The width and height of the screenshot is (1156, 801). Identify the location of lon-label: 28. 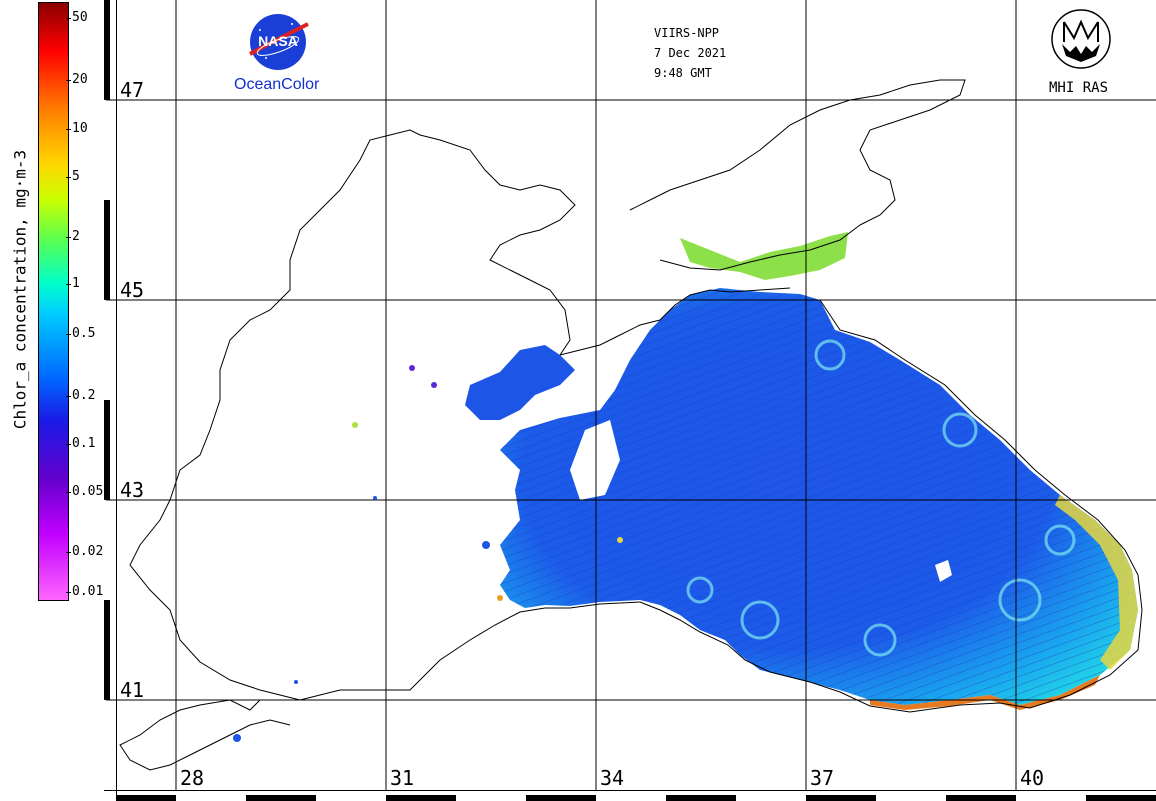
(192, 778).